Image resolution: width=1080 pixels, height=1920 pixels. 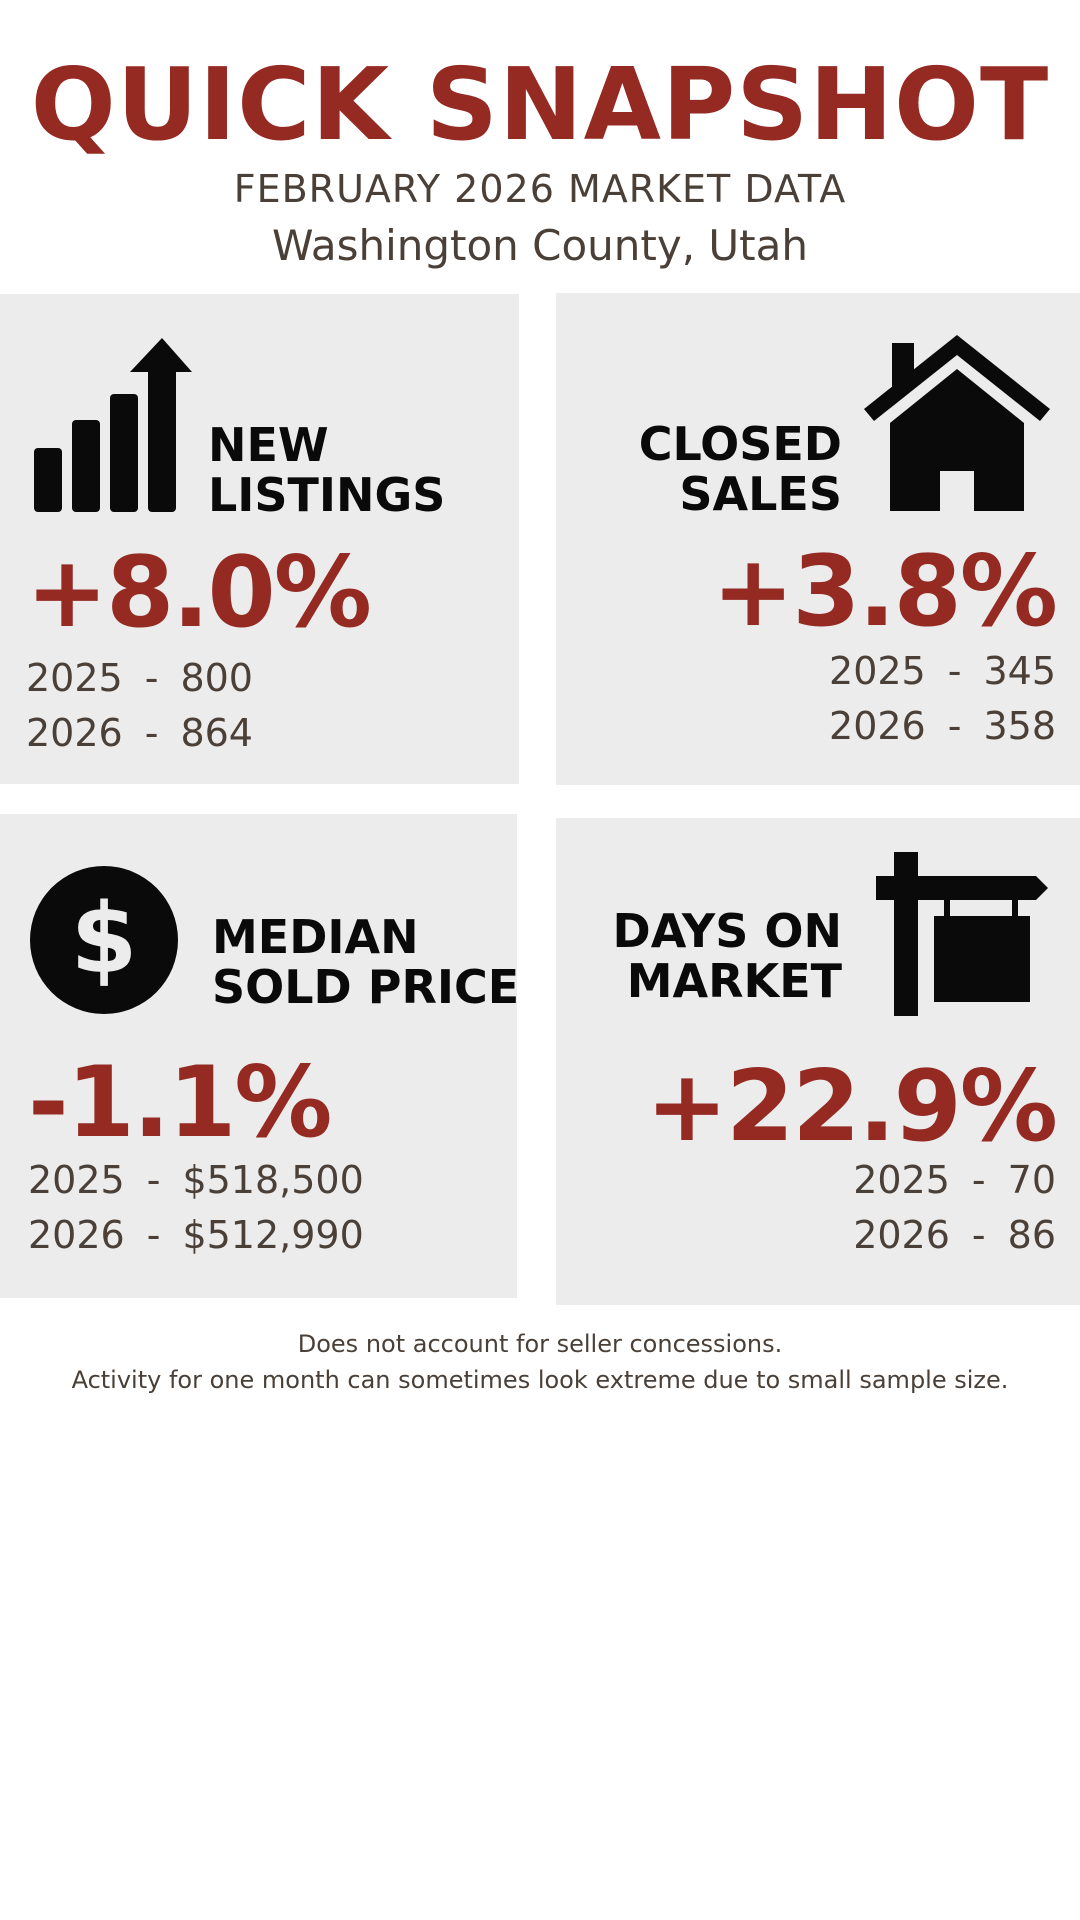 I want to click on report-location: Washington County, Utah, so click(x=539, y=245).